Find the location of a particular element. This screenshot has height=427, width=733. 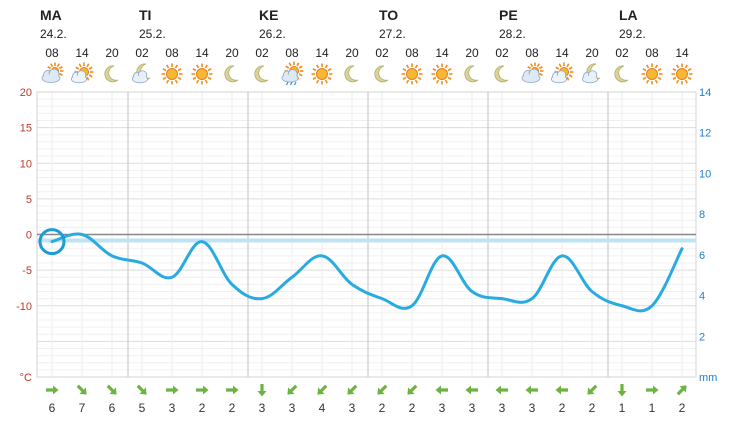

day-name: PE is located at coordinates (508, 15).